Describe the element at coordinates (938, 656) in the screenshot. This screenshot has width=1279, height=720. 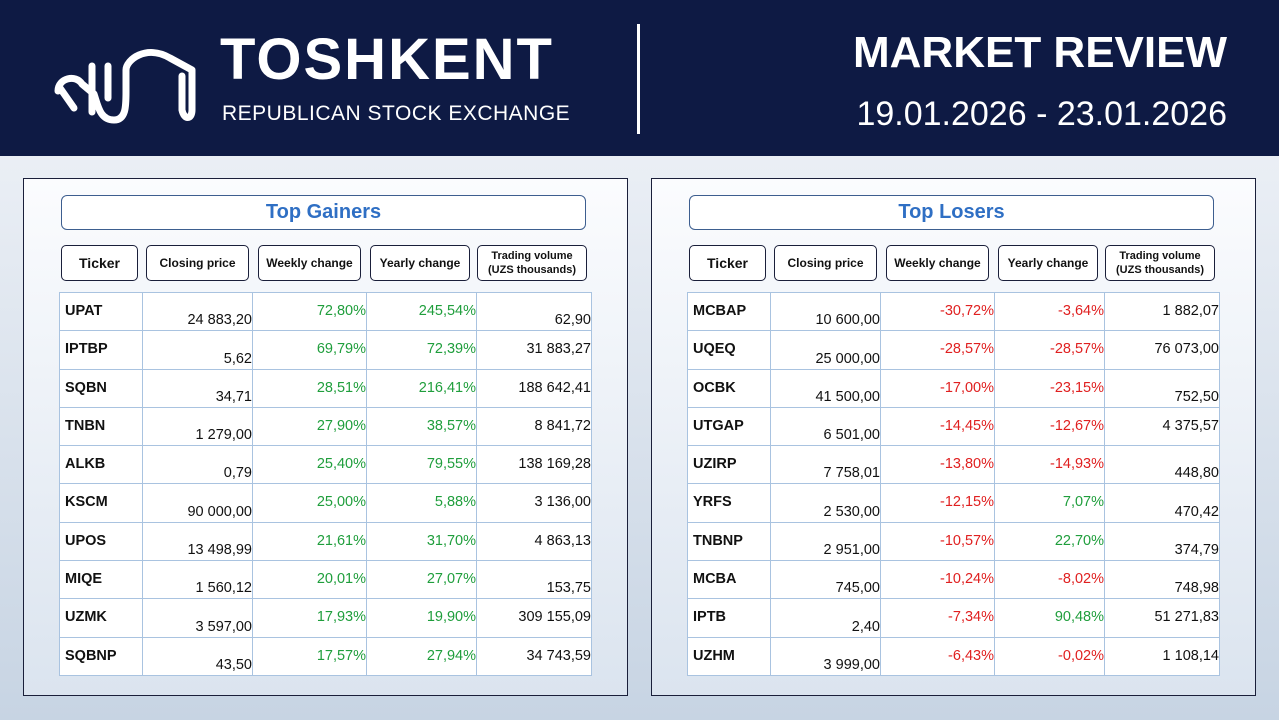
I see `weekly-change-cell: -6,43%` at that location.